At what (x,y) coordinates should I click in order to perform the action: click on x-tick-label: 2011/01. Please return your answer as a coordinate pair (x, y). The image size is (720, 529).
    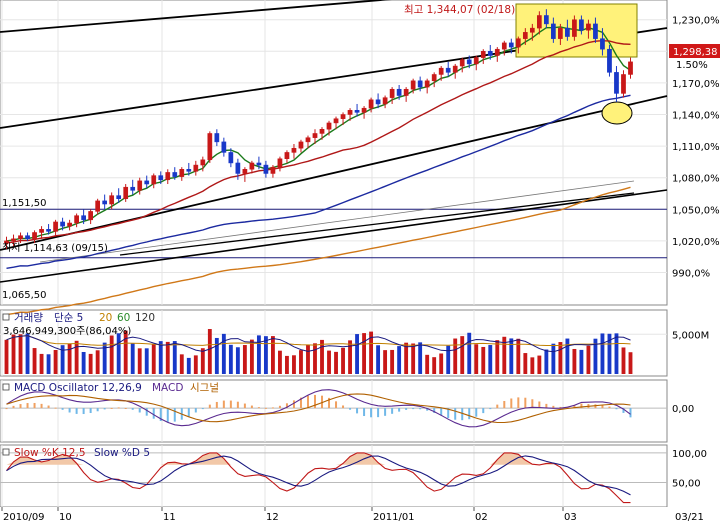
    Looking at the image, I should click on (394, 517).